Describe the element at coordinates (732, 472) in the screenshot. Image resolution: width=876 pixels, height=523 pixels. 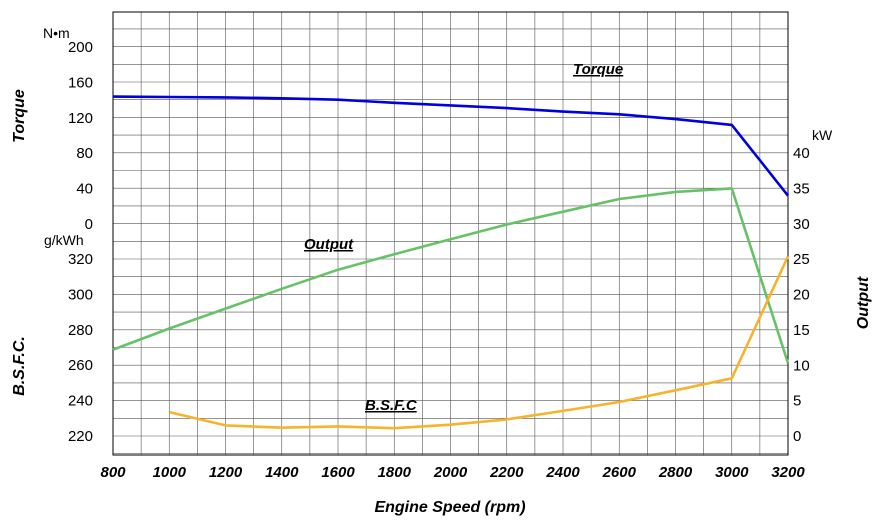
I see `x-tick-label: 3000` at that location.